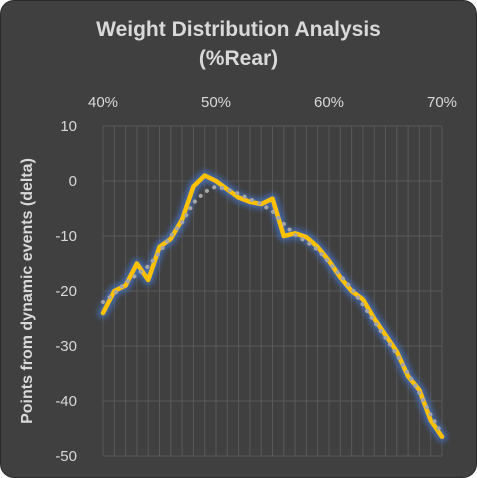 Image resolution: width=477 pixels, height=478 pixels. What do you see at coordinates (66, 401) in the screenshot?
I see `y-tick-label: -40` at bounding box center [66, 401].